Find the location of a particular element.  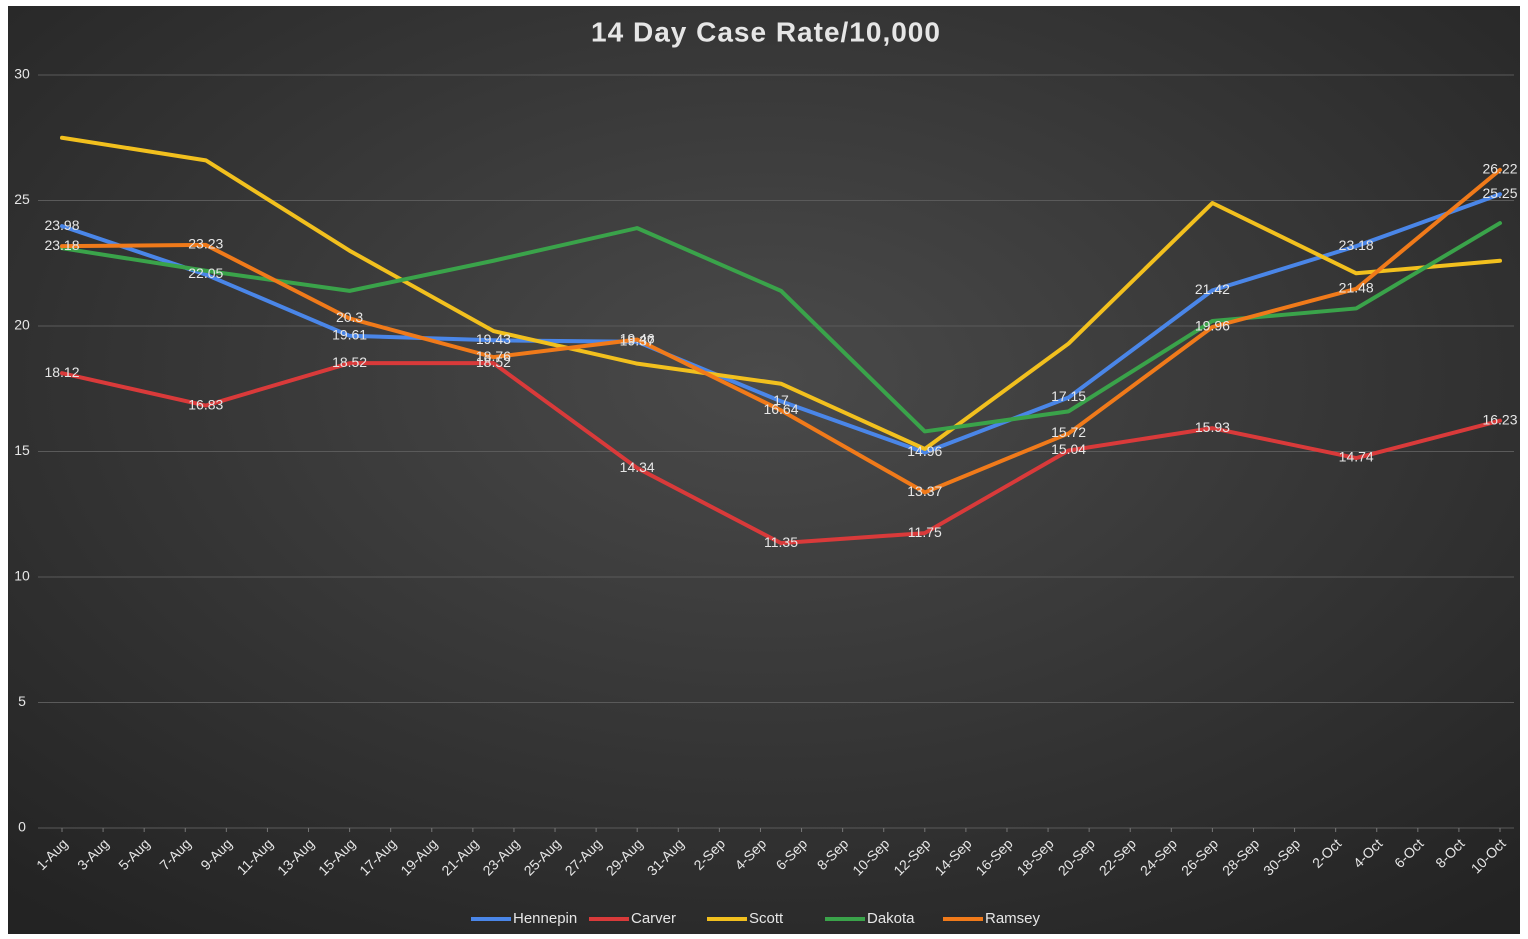

data-label: 19.61 is located at coordinates (349, 334).